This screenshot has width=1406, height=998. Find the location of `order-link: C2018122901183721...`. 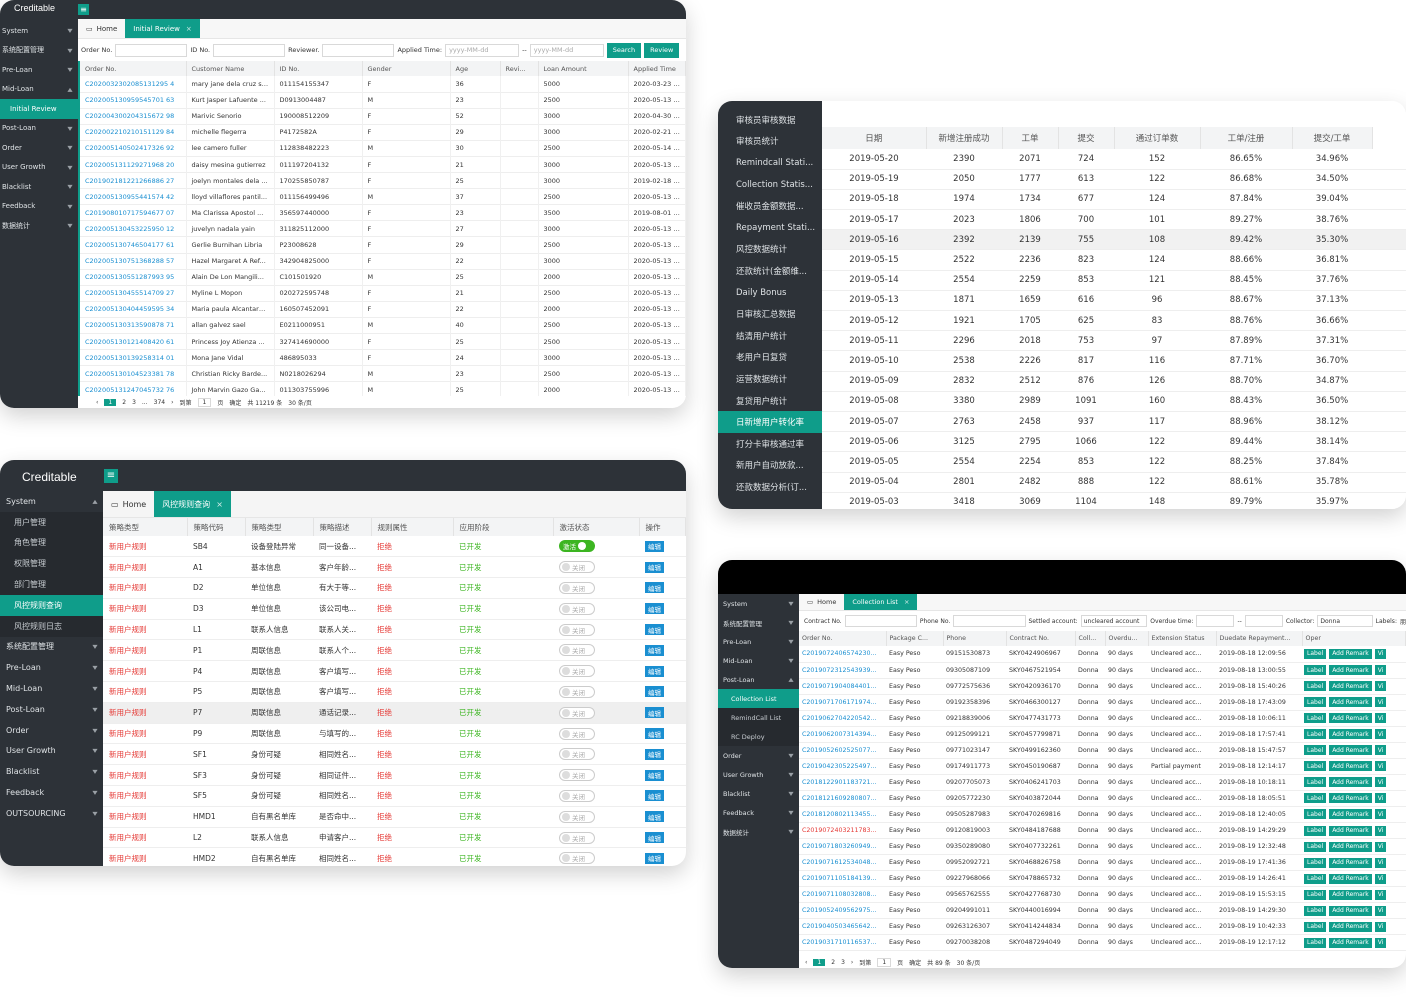

order-link: C2018122901183721... is located at coordinates (839, 782).